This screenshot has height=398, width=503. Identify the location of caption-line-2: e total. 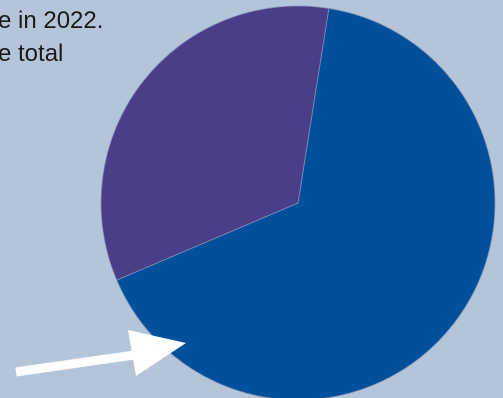
(32, 53).